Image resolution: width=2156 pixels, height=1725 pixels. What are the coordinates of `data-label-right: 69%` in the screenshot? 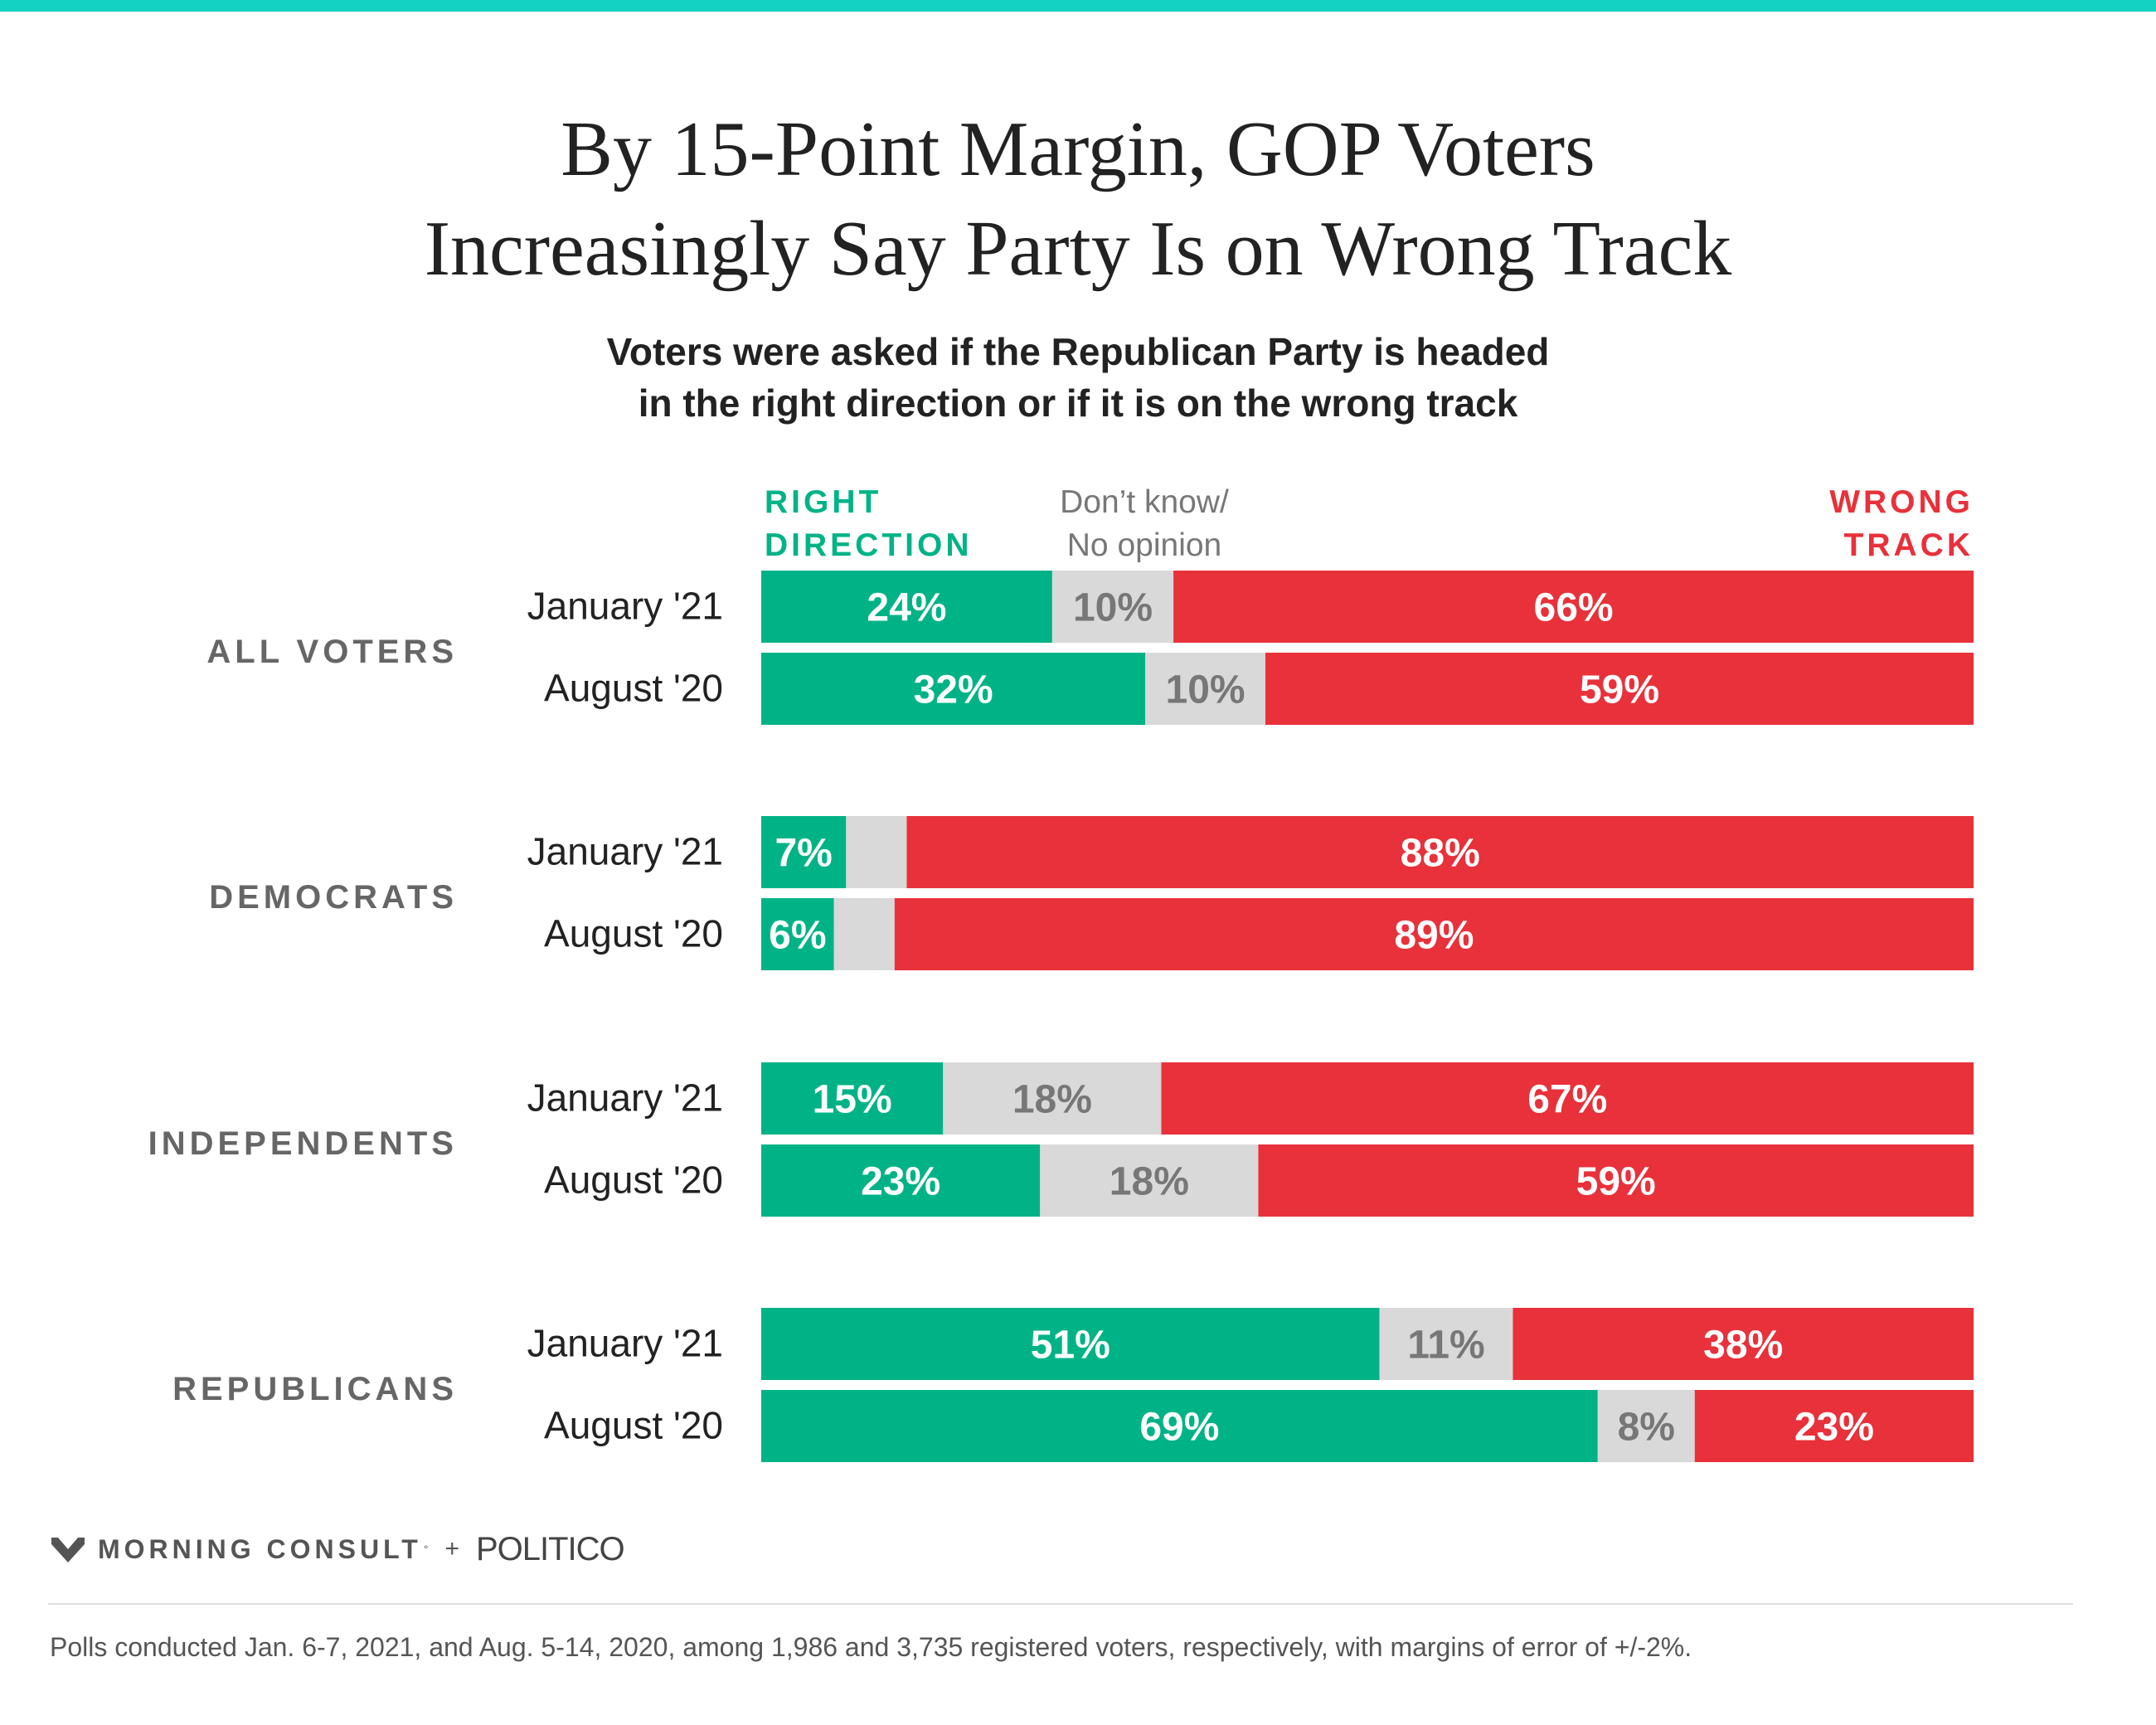 It's located at (1179, 1428).